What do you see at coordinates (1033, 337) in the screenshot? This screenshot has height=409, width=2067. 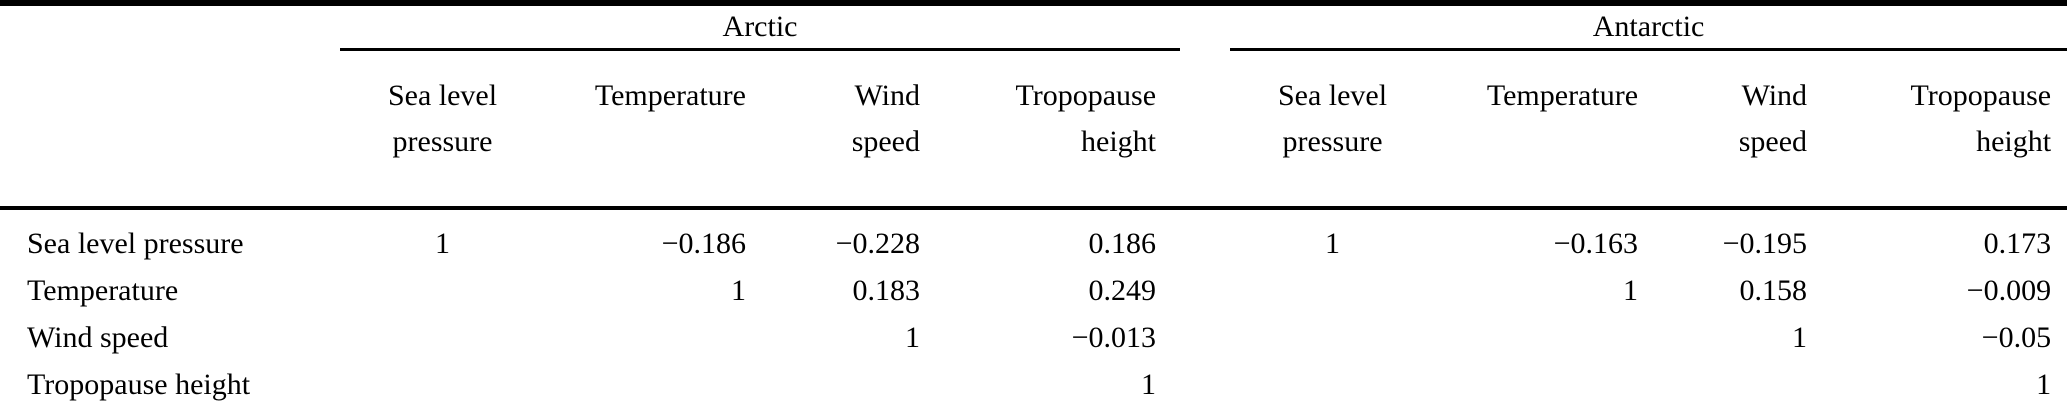 I see `table-row-wind-speed: Wind speed 1 −0.013 1 −0.05` at bounding box center [1033, 337].